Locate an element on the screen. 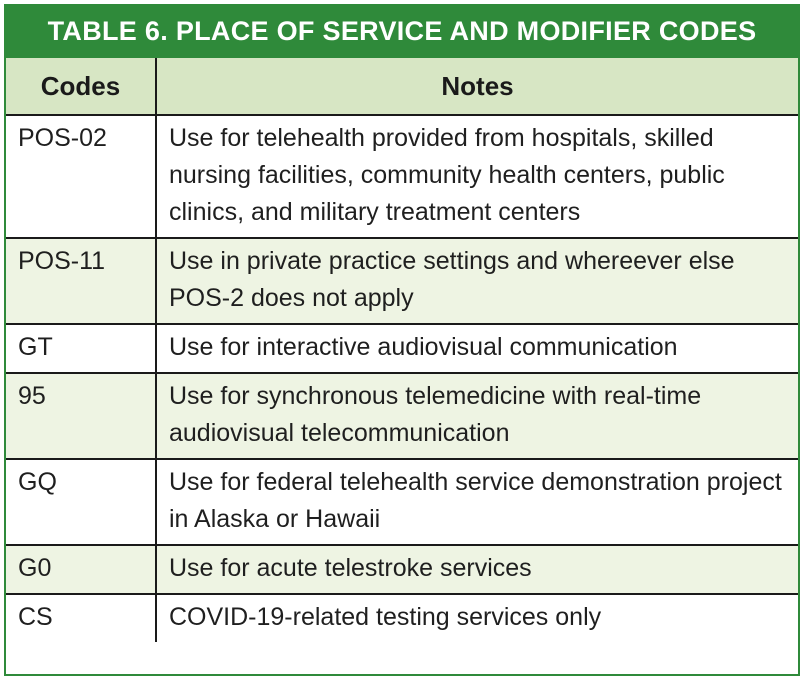 The height and width of the screenshot is (682, 806). note-cell: COVID-19-related testing services only is located at coordinates (385, 617).